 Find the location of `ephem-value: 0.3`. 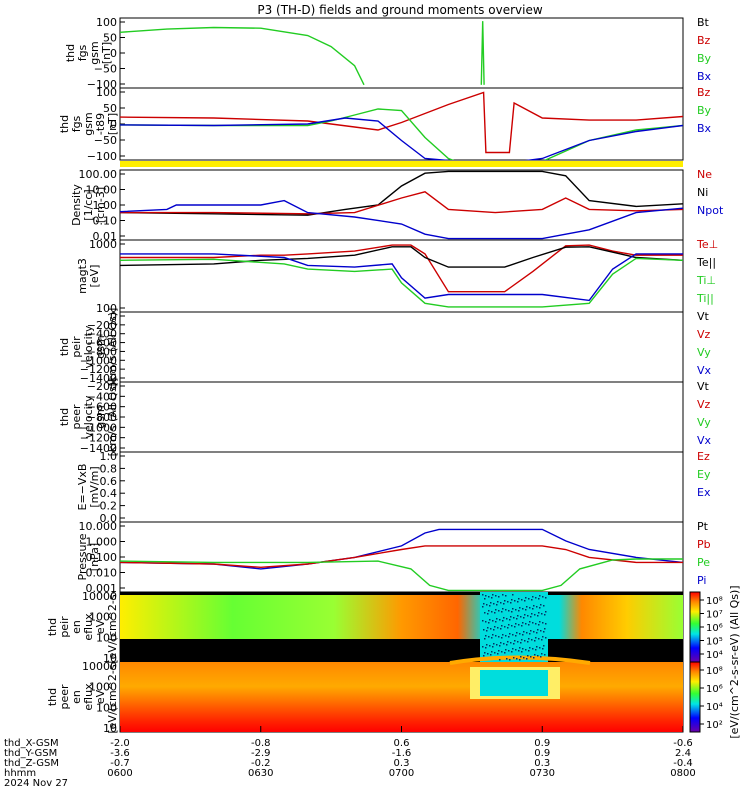

ephem-value: 0.3 is located at coordinates (542, 763).